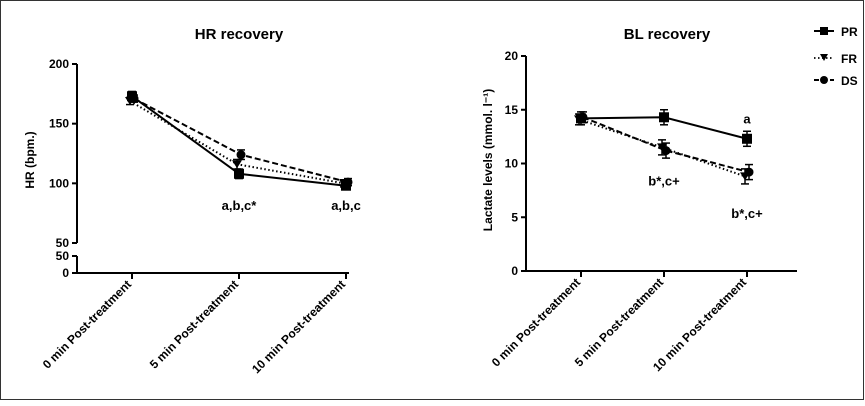 The width and height of the screenshot is (865, 406). Describe the element at coordinates (824, 31) in the screenshot. I see `legend-square-marker` at that location.